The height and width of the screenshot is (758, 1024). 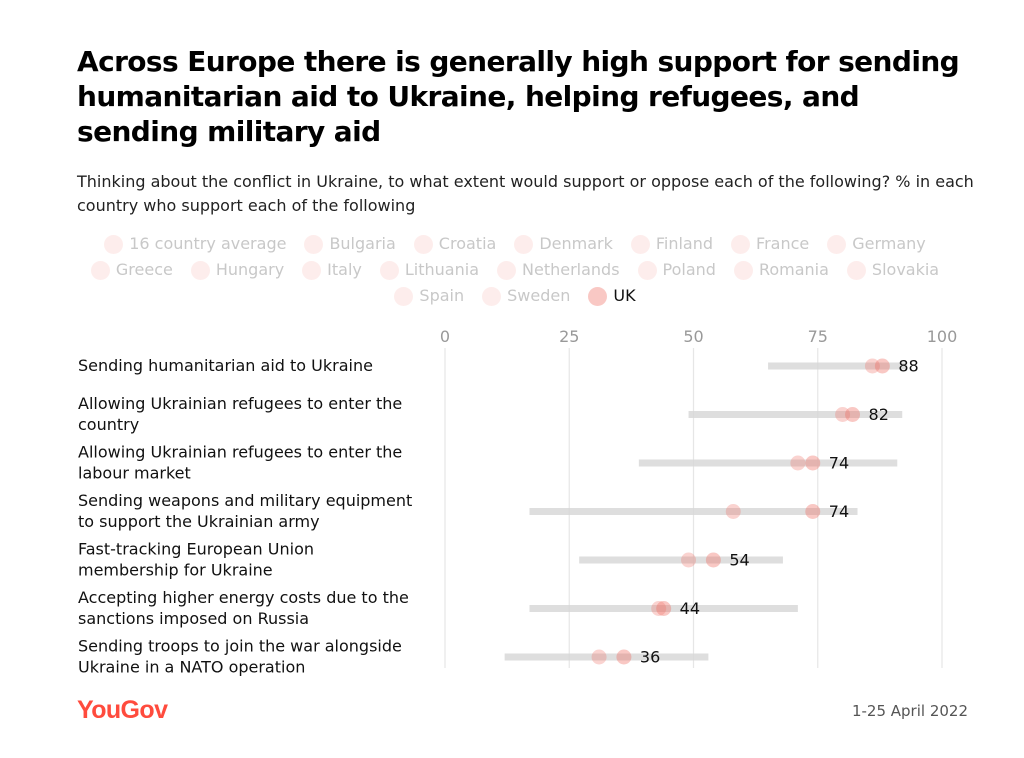 What do you see at coordinates (690, 608) in the screenshot?
I see `uk-value-label: 44` at bounding box center [690, 608].